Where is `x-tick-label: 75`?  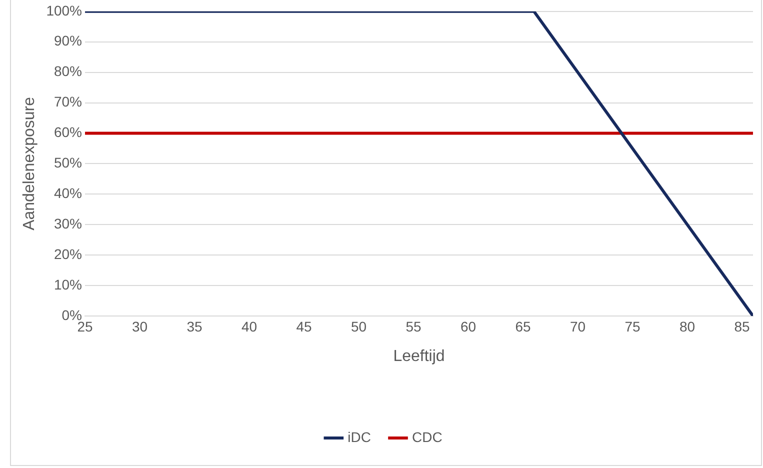 x-tick-label: 75 is located at coordinates (632, 326).